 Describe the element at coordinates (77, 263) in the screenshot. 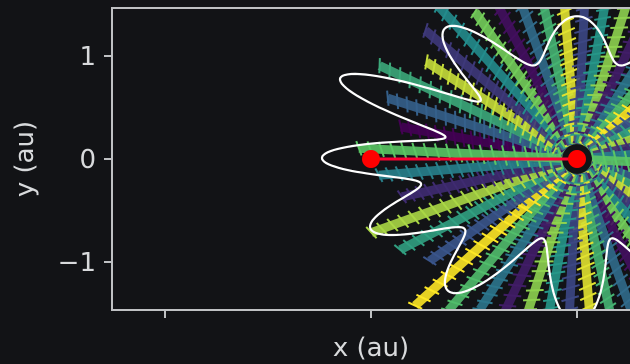

I see `y-tick-label: −1` at that location.